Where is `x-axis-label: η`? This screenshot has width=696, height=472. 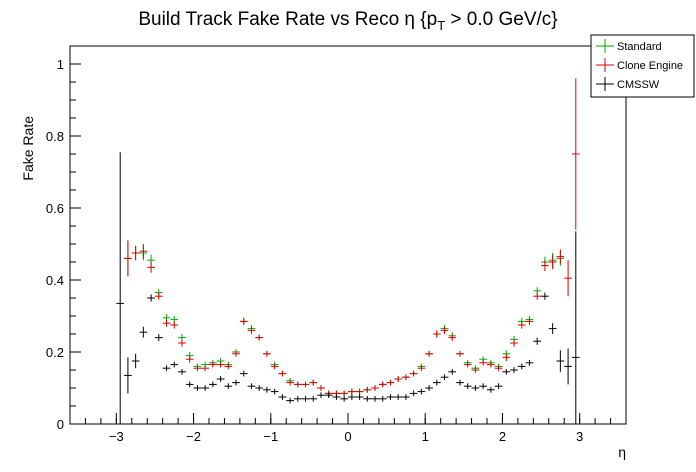
x-axis-label: η is located at coordinates (622, 452).